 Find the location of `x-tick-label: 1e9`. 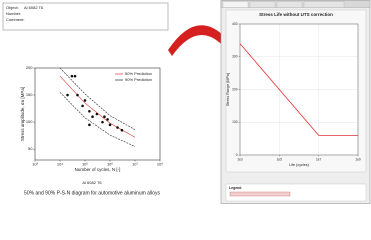

x-tick-label: 1e9 is located at coordinates (358, 159).